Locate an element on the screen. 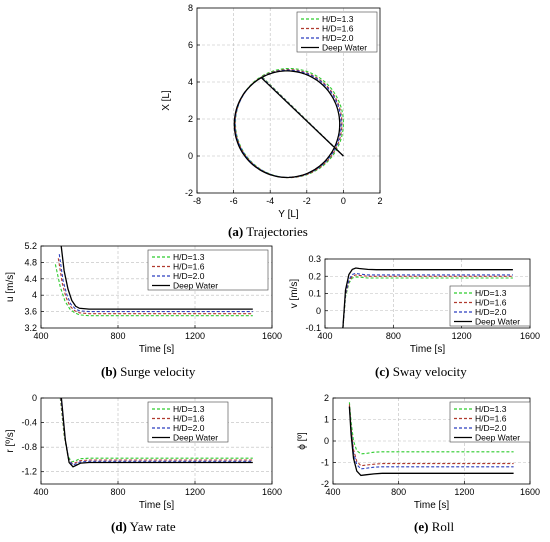  caption-b-text: Surge velocity is located at coordinates (158, 371).